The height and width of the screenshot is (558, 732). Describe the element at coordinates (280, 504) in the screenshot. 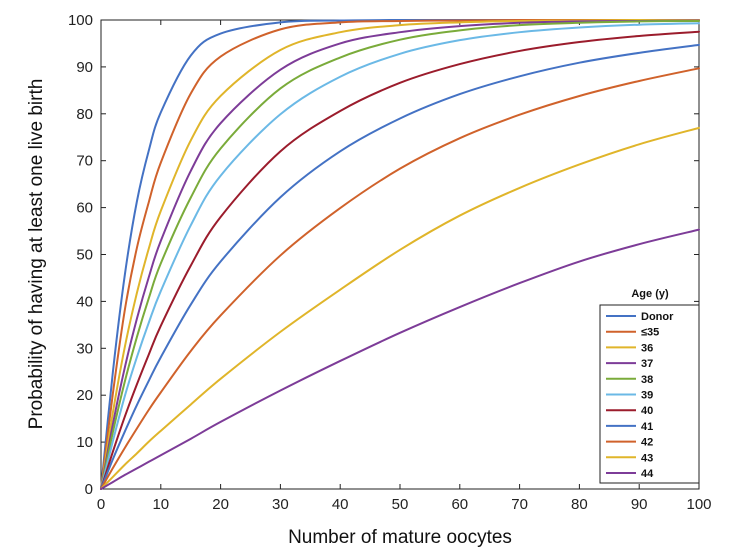

I see `x-tick-label: 30` at that location.